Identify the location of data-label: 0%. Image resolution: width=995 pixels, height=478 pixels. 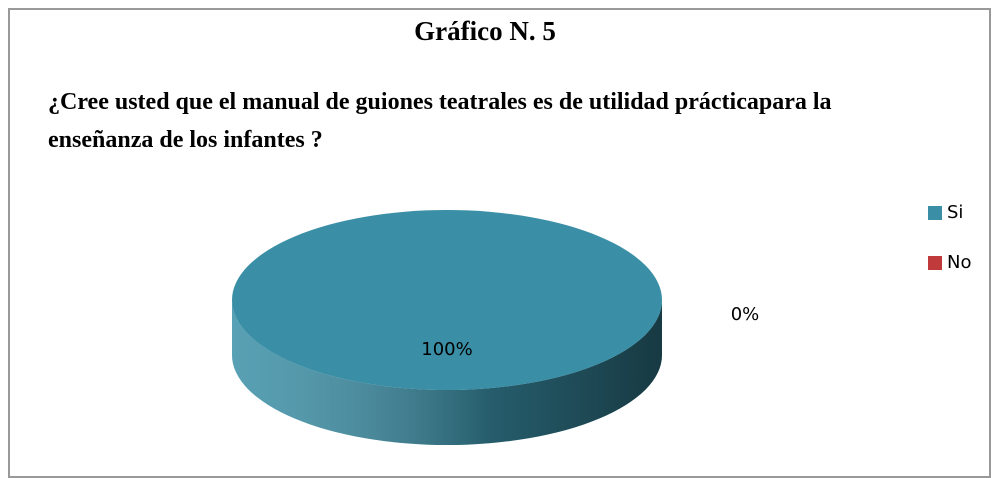
(745, 314).